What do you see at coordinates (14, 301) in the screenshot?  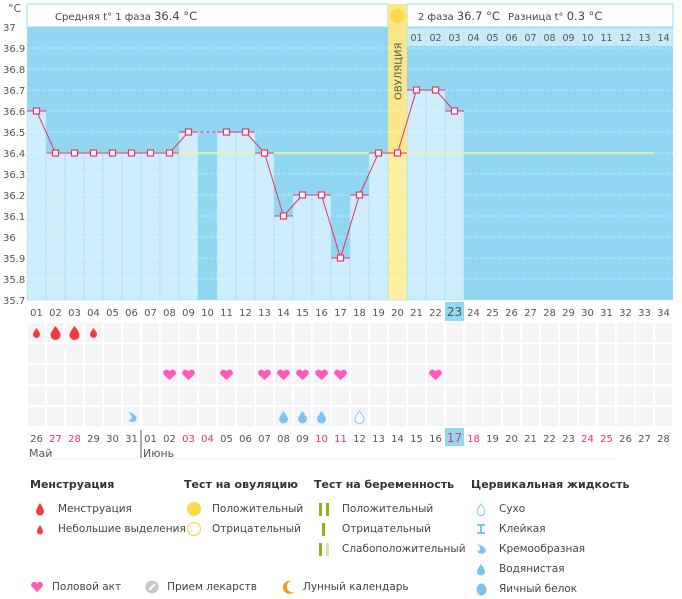 I see `y-tick-label: 35.7` at bounding box center [14, 301].